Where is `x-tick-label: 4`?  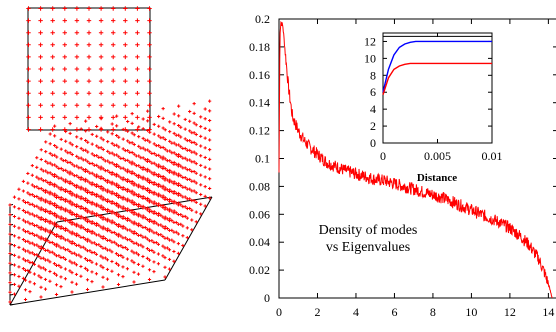
x-tick-label: 4 is located at coordinates (356, 312).